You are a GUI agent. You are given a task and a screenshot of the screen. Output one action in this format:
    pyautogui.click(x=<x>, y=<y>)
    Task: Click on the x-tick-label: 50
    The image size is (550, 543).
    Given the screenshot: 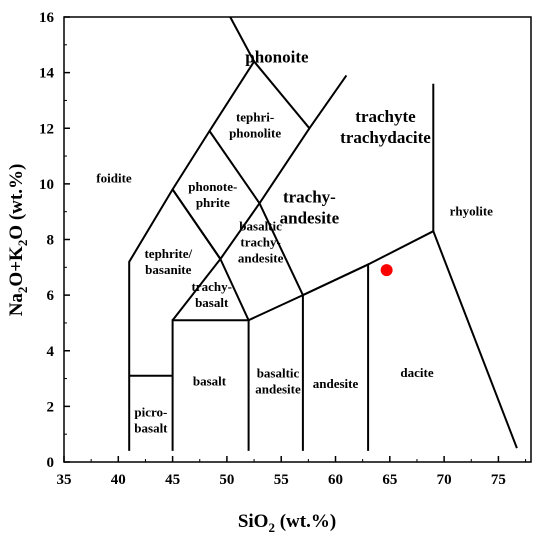 What is the action you would take?
    pyautogui.click(x=226, y=480)
    